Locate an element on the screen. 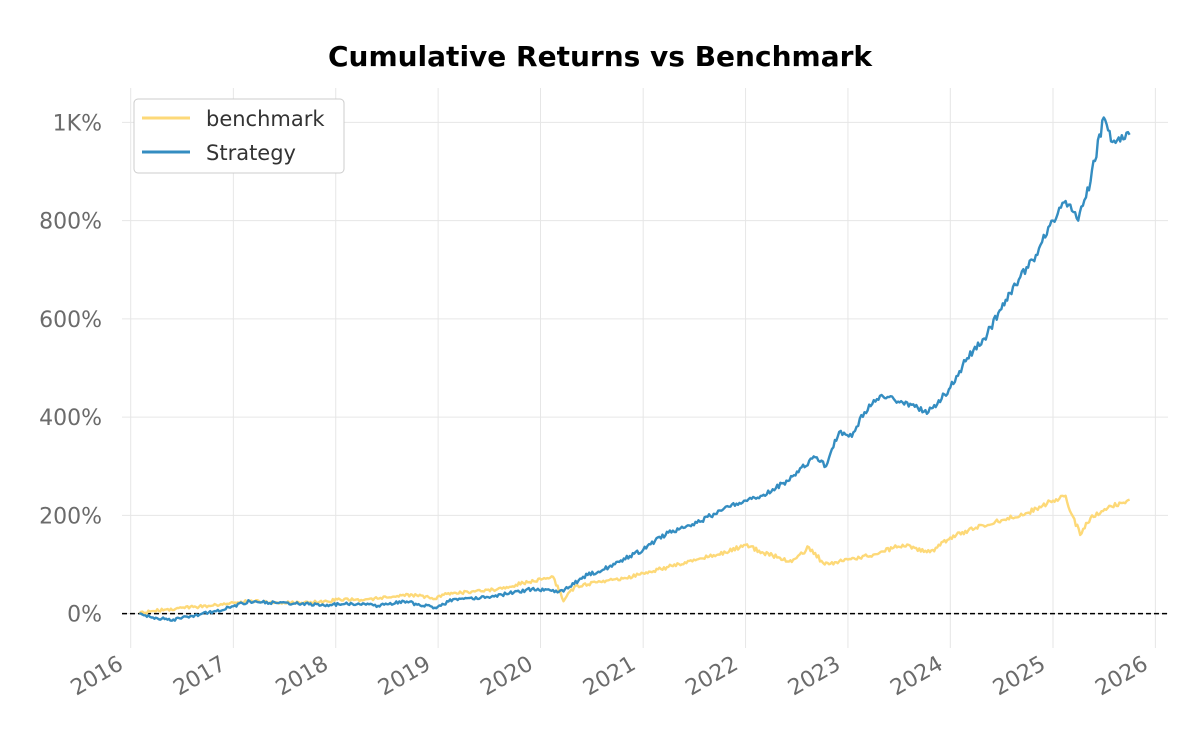 Image resolution: width=1200 pixels, height=750 pixels. chart-title: Cumulative Returns vs Benchmark is located at coordinates (600, 56).